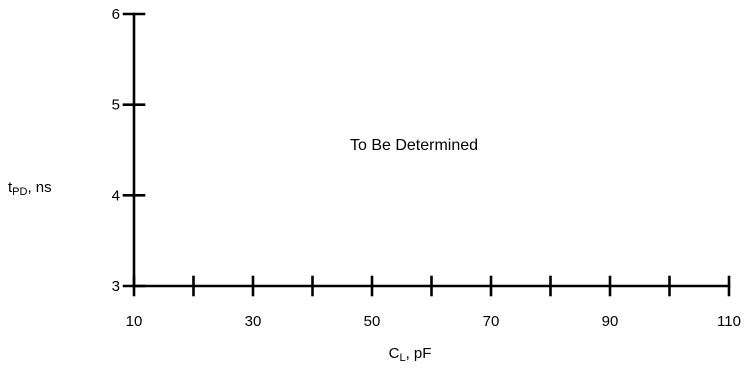 The height and width of the screenshot is (371, 750). I want to click on x-tick-label: 30, so click(253, 321).